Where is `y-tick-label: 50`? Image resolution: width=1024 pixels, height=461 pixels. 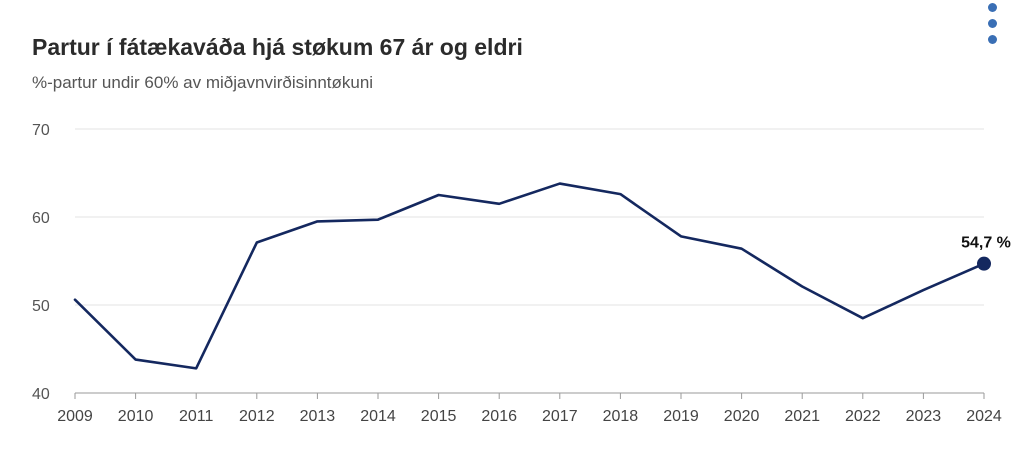 y-tick-label: 50 is located at coordinates (41, 306).